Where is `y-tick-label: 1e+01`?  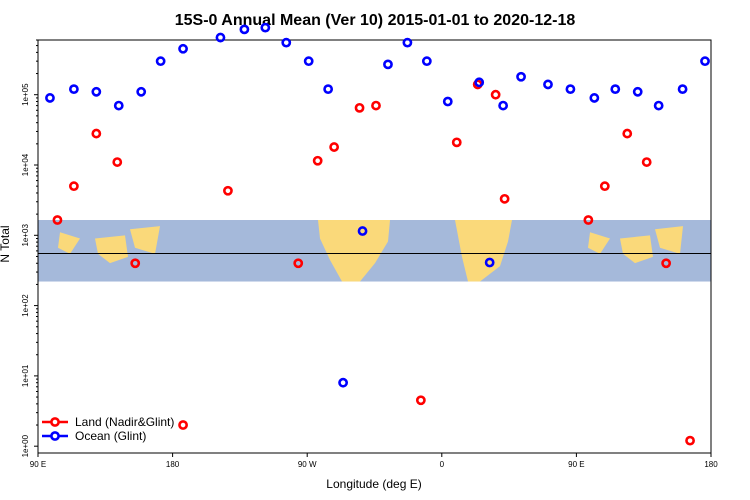
y-tick-label: 1e+01 is located at coordinates (25, 375).